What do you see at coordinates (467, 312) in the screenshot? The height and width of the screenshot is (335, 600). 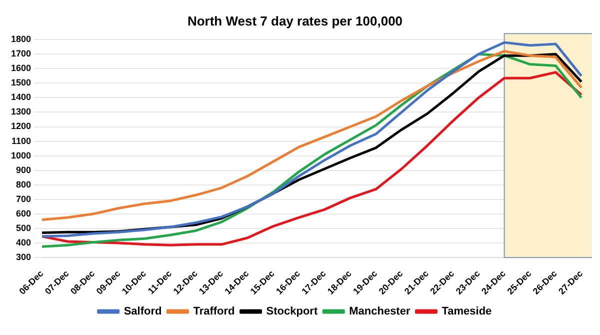 I see `legend-label: Tameside` at bounding box center [467, 312].